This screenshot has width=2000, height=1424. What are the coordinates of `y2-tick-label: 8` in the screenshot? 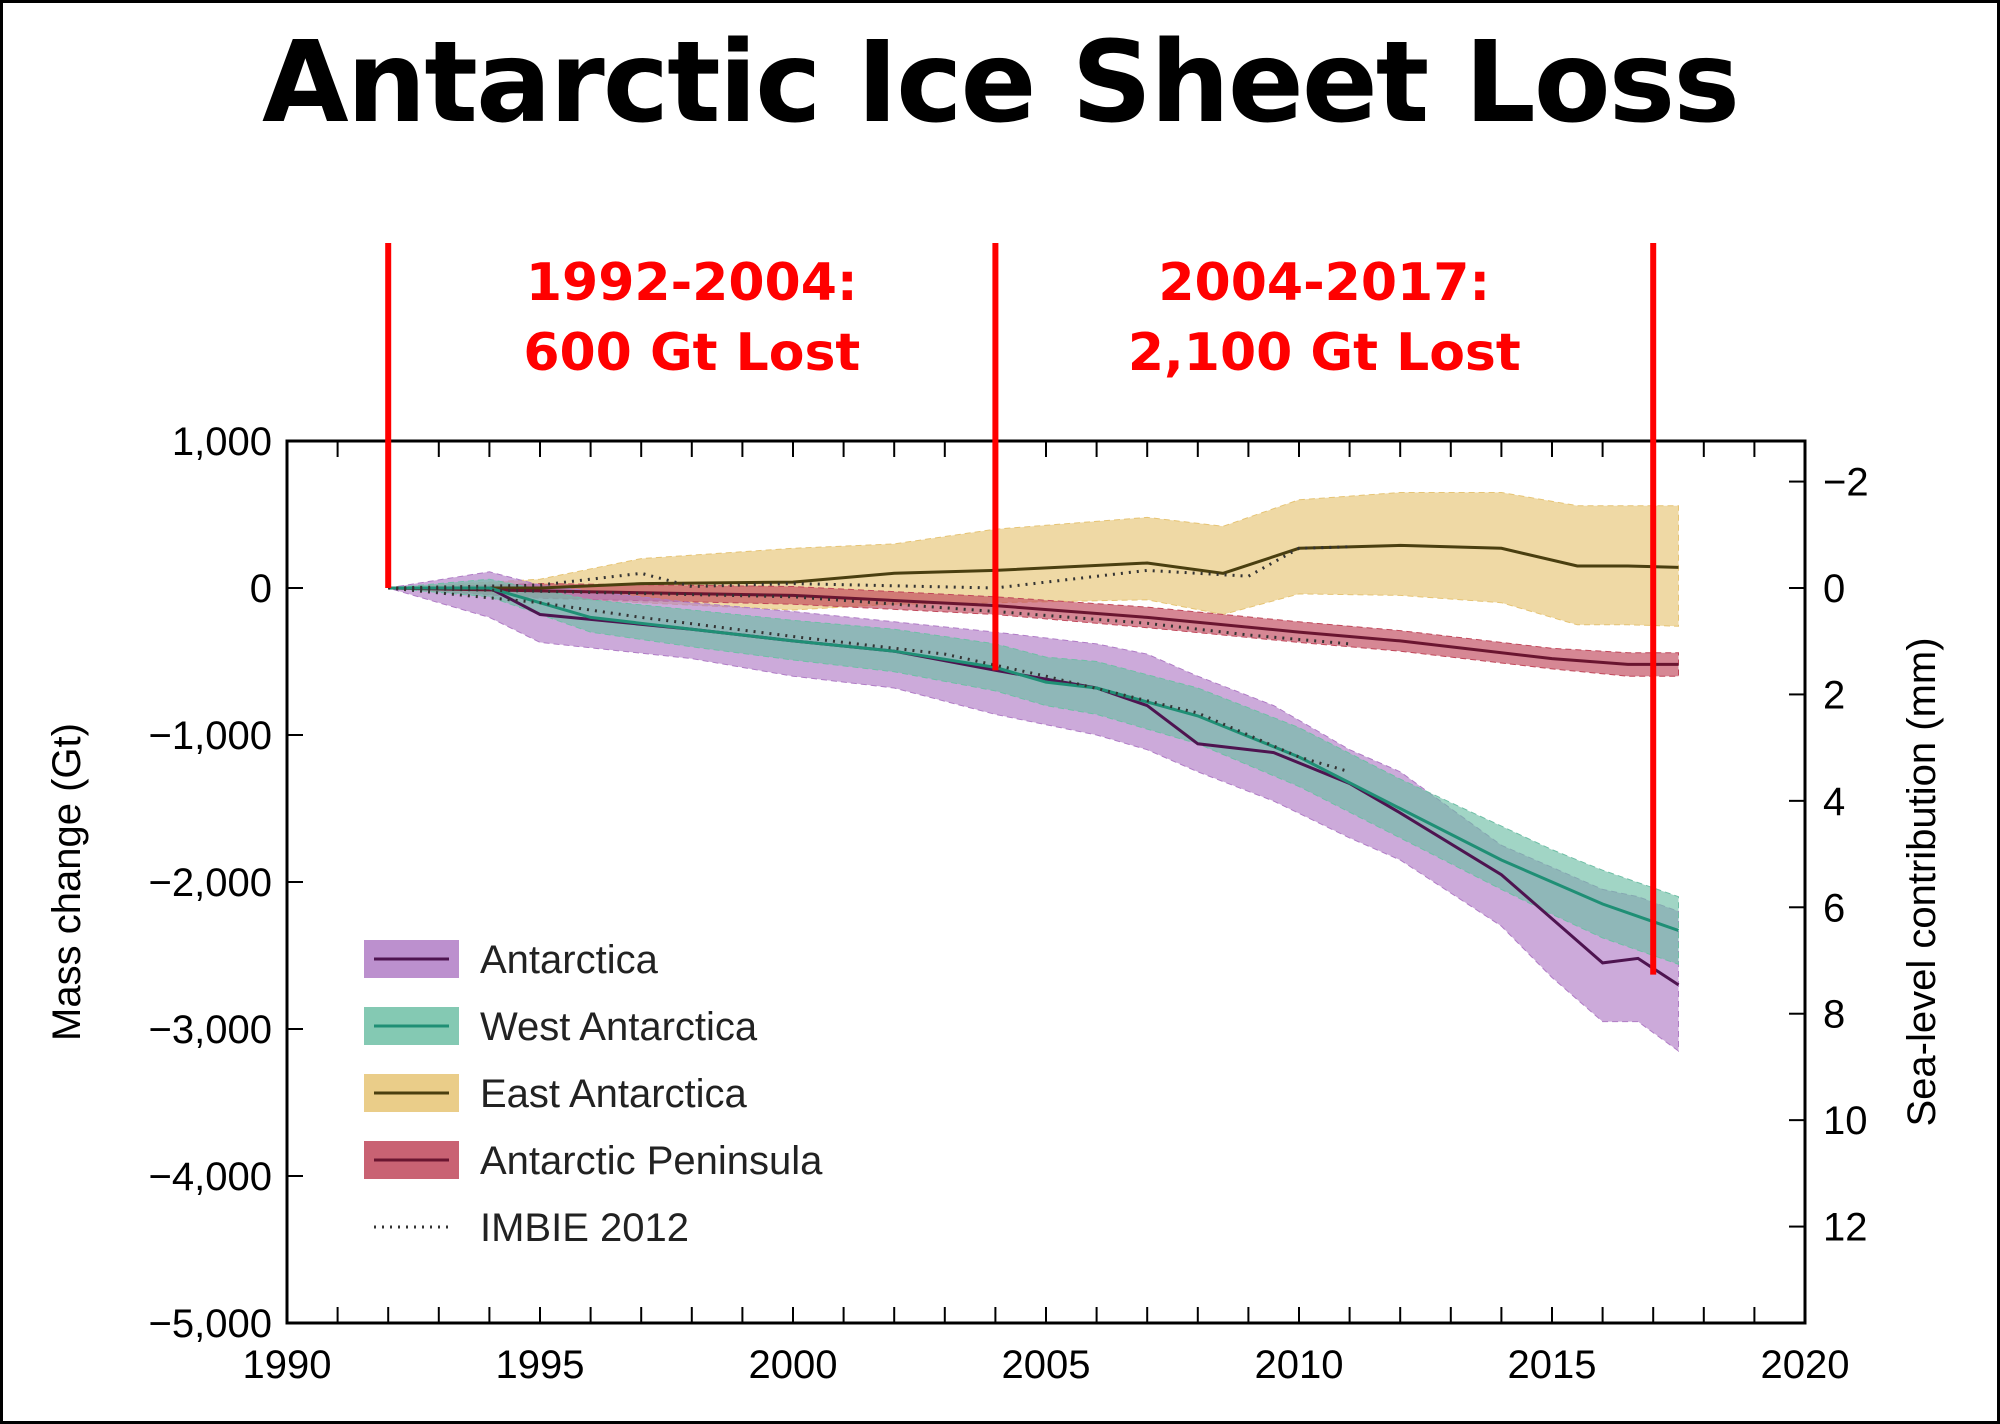 It's located at (1834, 1015).